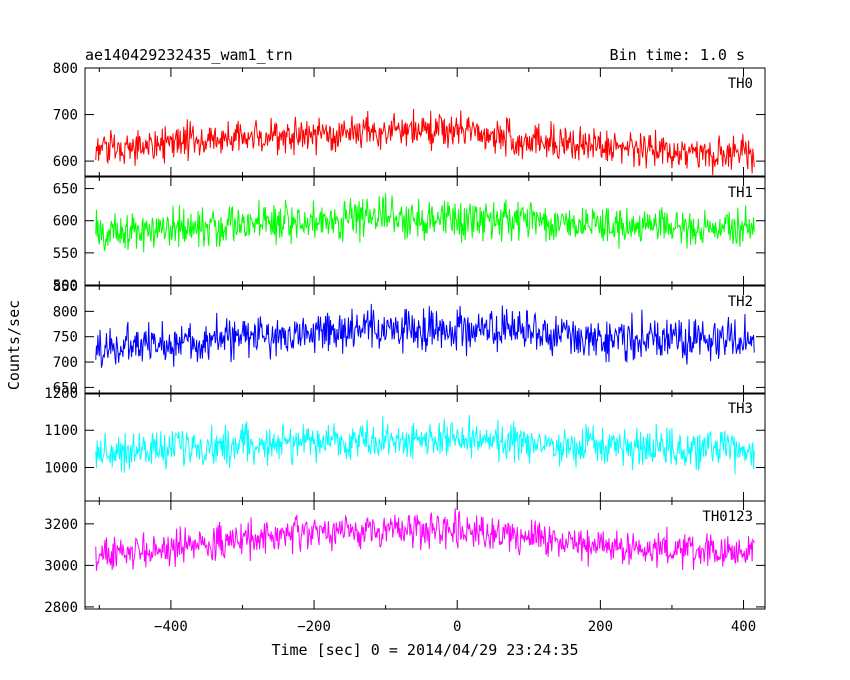 This screenshot has height=680, width=850. I want to click on series-th1, so click(425, 223).